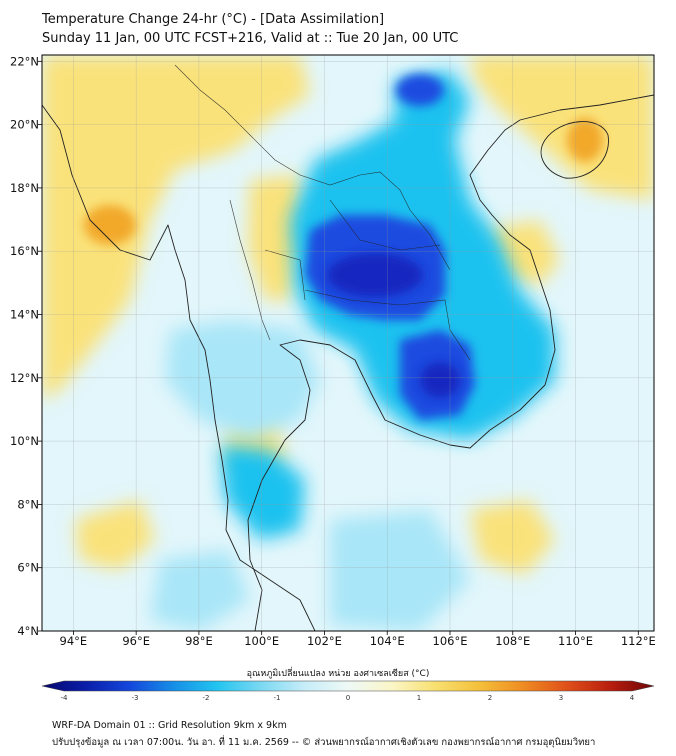  I want to click on tick-label-lon: 98°E, so click(199, 641).